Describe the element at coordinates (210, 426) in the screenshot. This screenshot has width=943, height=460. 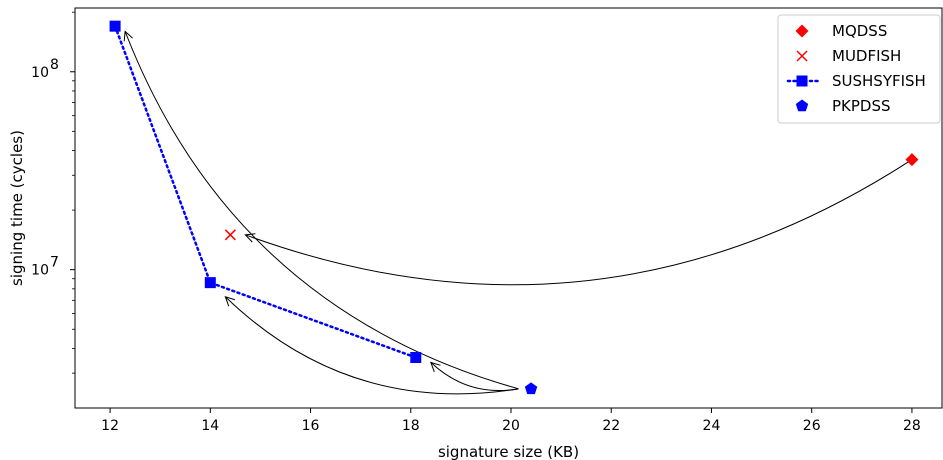
I see `x-tick-label: 14` at that location.